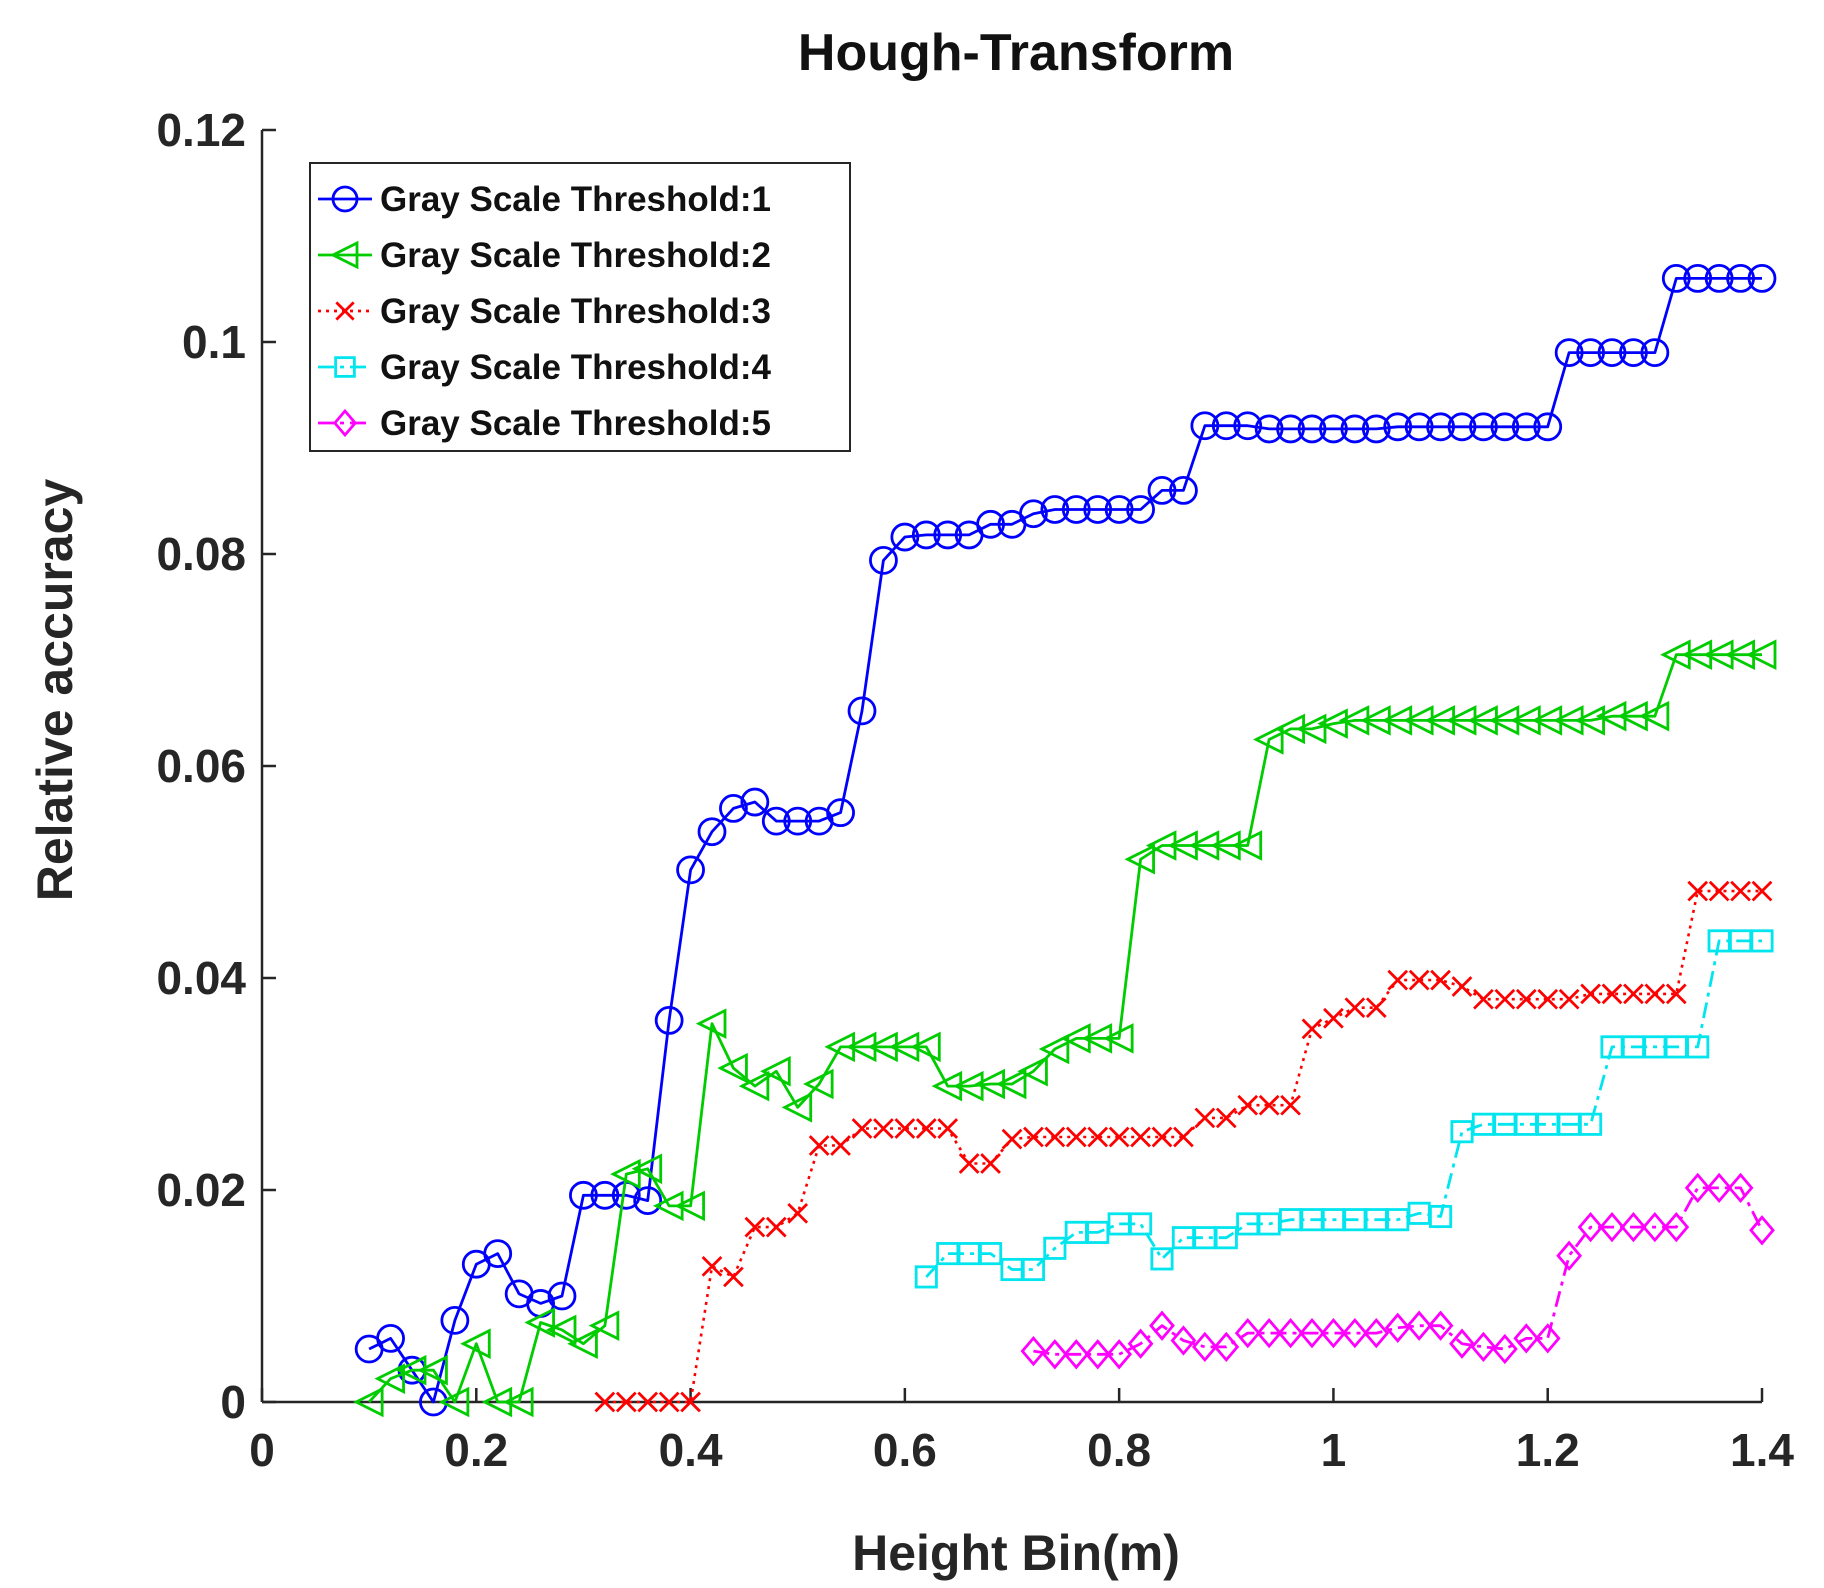 Image resolution: width=1824 pixels, height=1588 pixels. I want to click on x-tick-label: 1, so click(1334, 1450).